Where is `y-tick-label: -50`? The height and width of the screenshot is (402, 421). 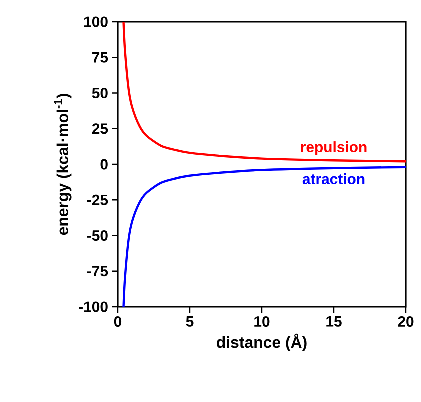 y-tick-label: -50 is located at coordinates (97, 236).